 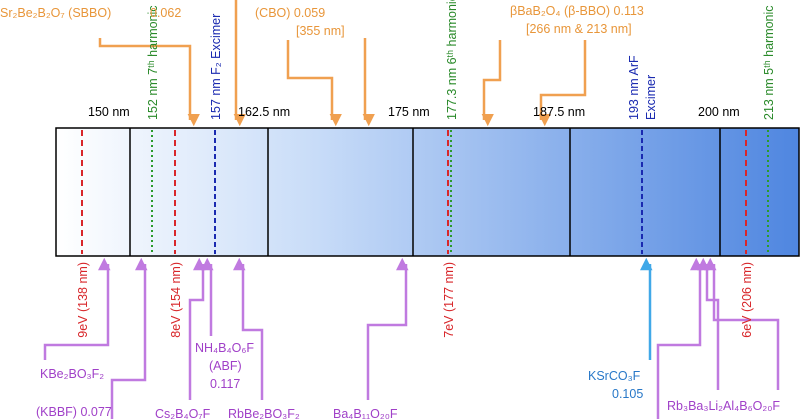 What do you see at coordinates (449, 300) in the screenshot?
I see `energy-label: 7eV (177 nm)` at bounding box center [449, 300].